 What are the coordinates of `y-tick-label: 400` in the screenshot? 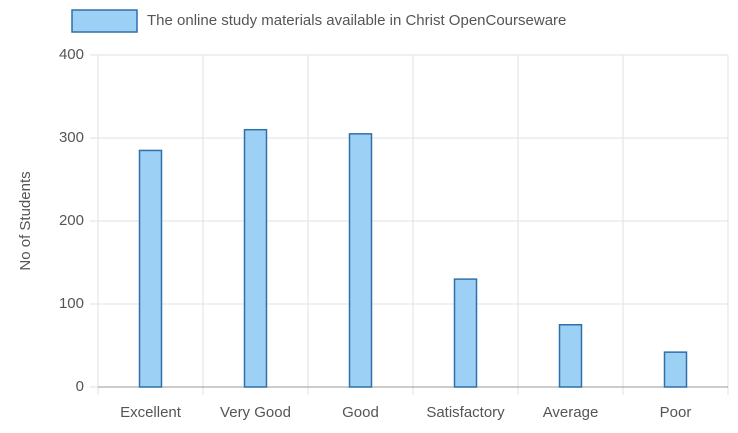 It's located at (71, 54).